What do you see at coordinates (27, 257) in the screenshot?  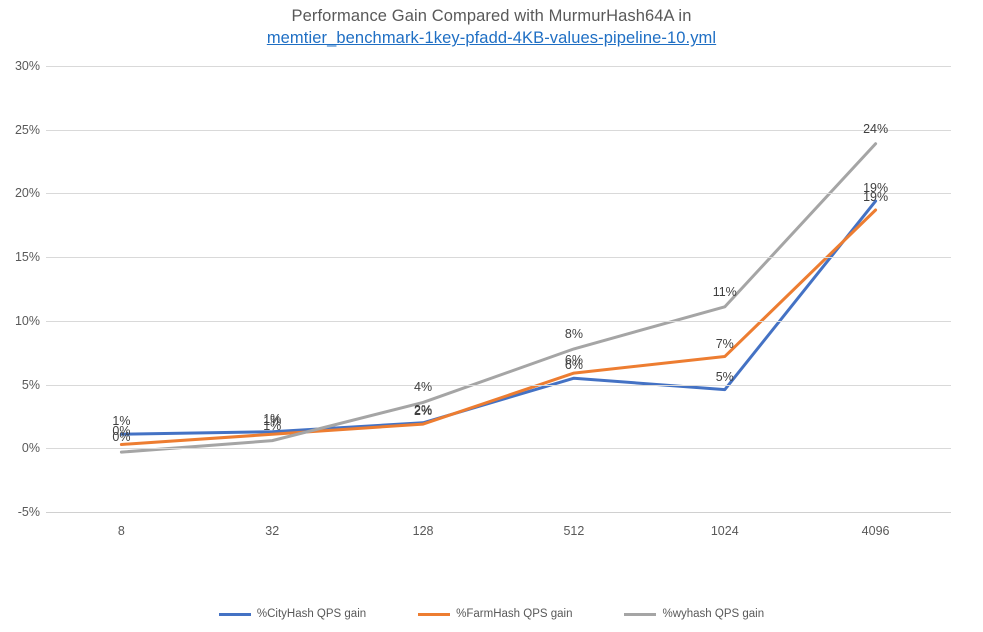 I see `y-axis-tick-label: 15%` at bounding box center [27, 257].